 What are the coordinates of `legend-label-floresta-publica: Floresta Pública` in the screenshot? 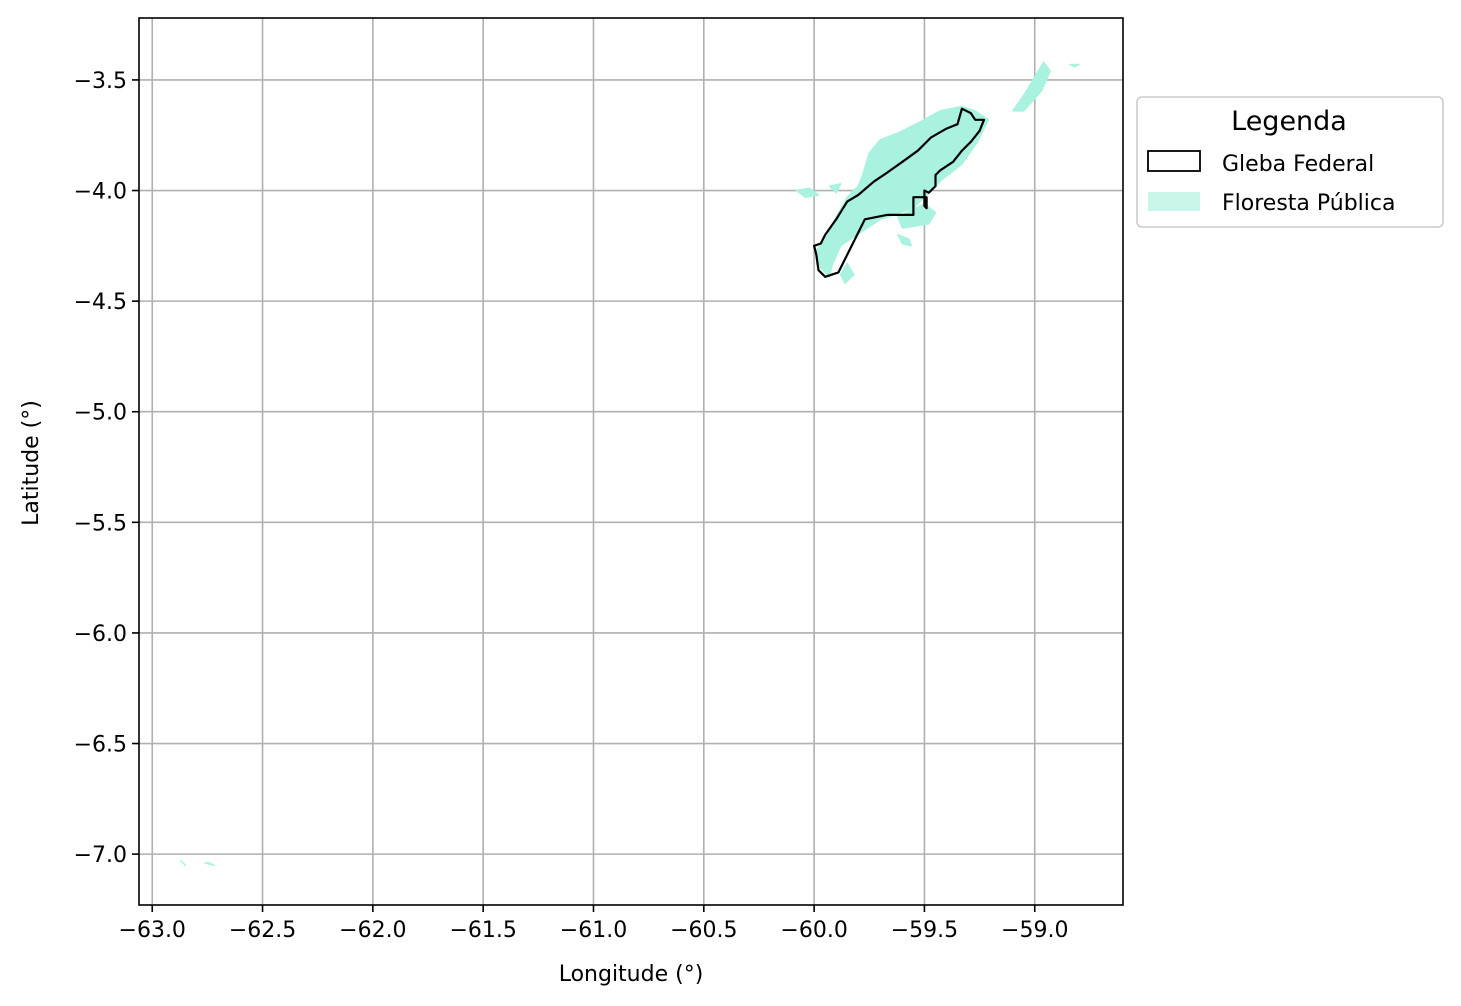 It's located at (1308, 203).